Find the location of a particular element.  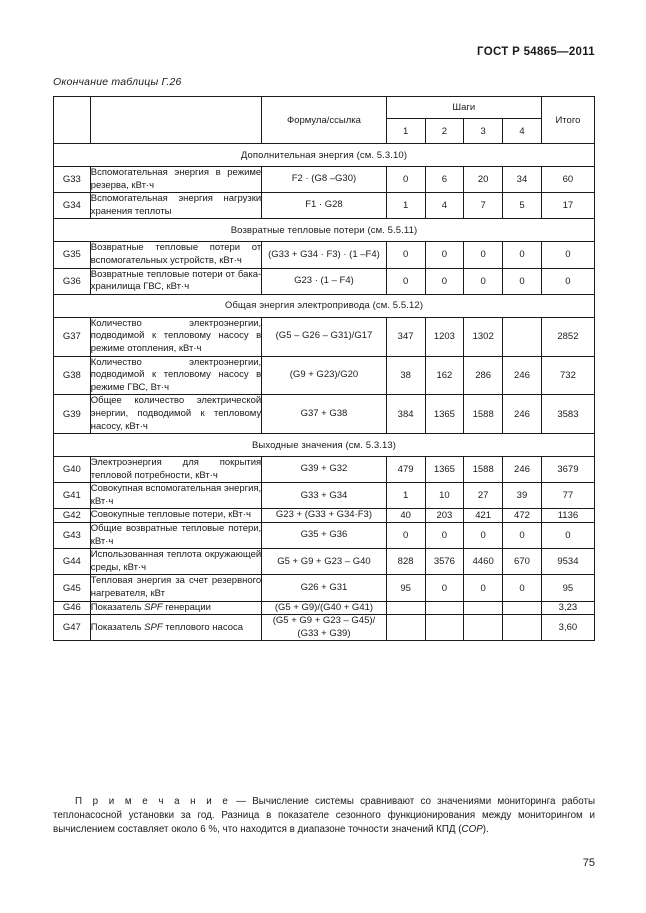

header-formula: Формула/ссылка is located at coordinates (324, 120).